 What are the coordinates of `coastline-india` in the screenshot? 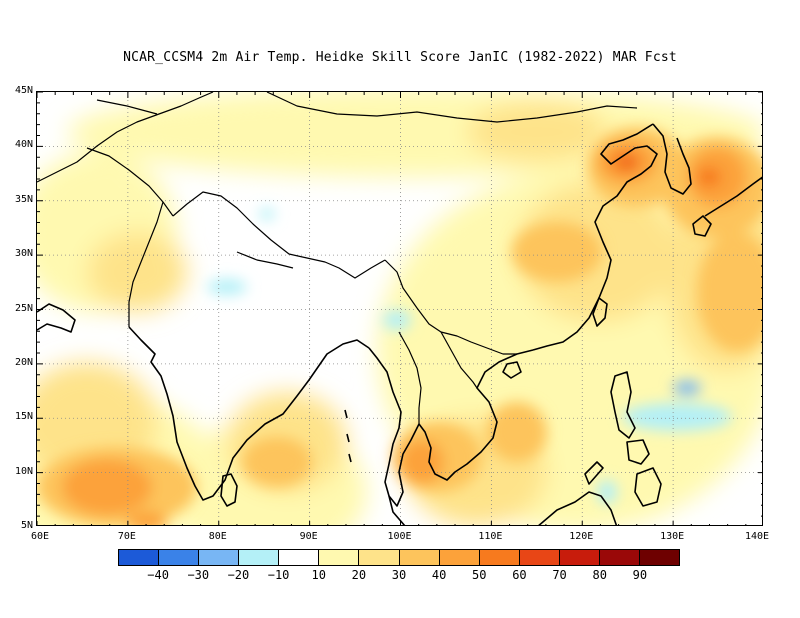 It's located at (249, 413).